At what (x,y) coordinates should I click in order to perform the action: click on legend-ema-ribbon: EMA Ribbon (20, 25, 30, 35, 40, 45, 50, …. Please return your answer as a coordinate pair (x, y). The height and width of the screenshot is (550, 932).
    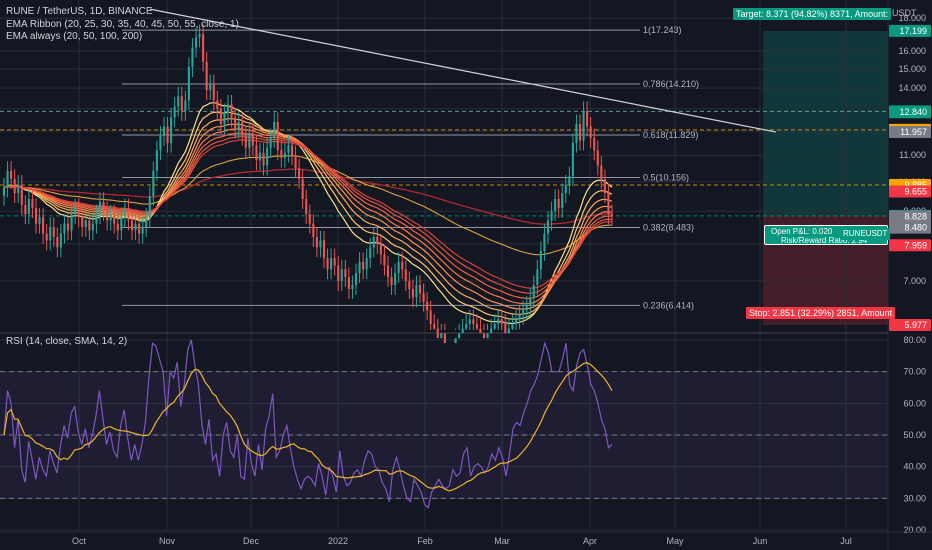
    Looking at the image, I should click on (122, 24).